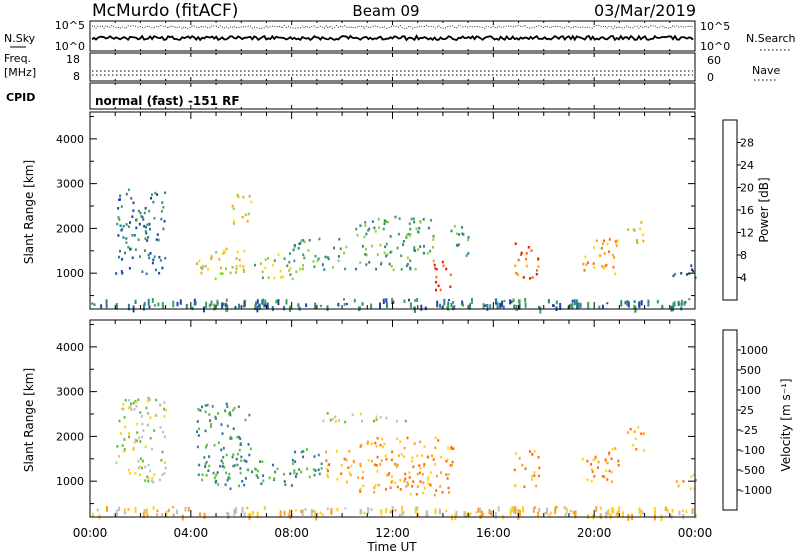 Image resolution: width=800 pixels, height=558 pixels. Describe the element at coordinates (70, 228) in the screenshot. I see `y-tick-label: 2000` at that location.